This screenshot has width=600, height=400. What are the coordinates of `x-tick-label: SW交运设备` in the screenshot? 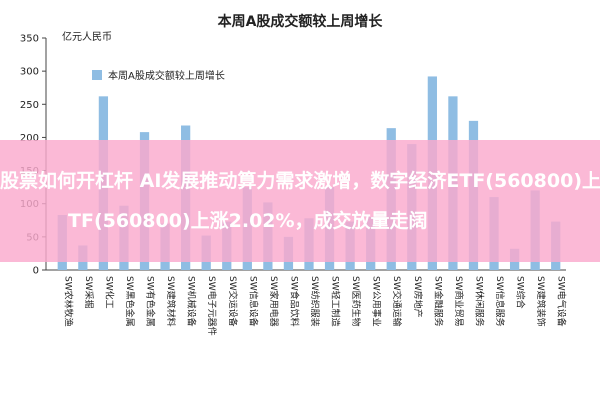 It's located at (233, 301).